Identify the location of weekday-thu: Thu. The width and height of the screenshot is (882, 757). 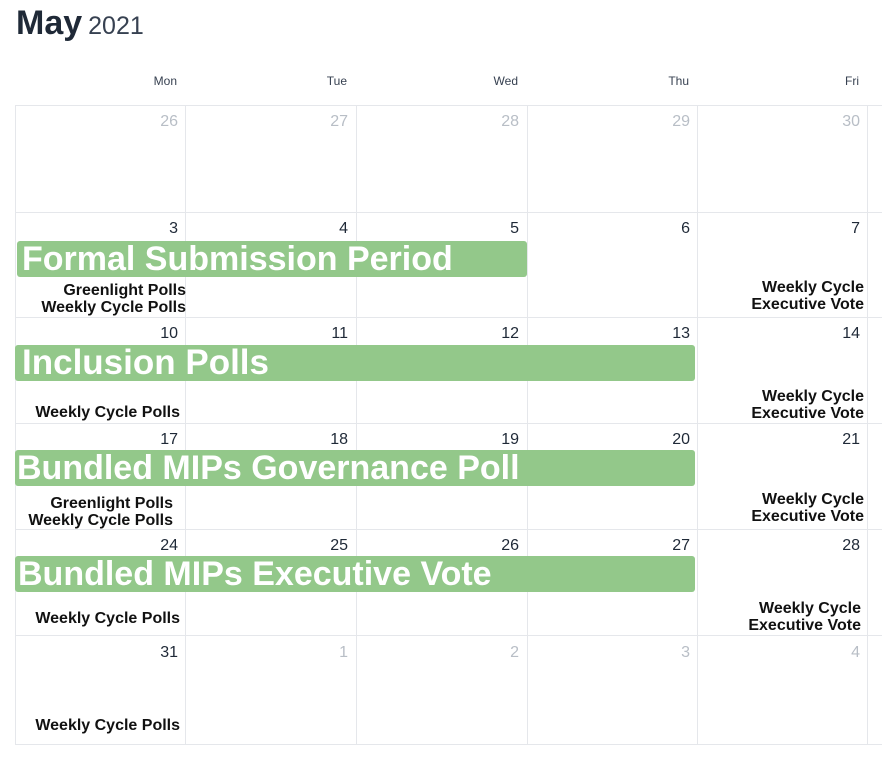
(678, 81).